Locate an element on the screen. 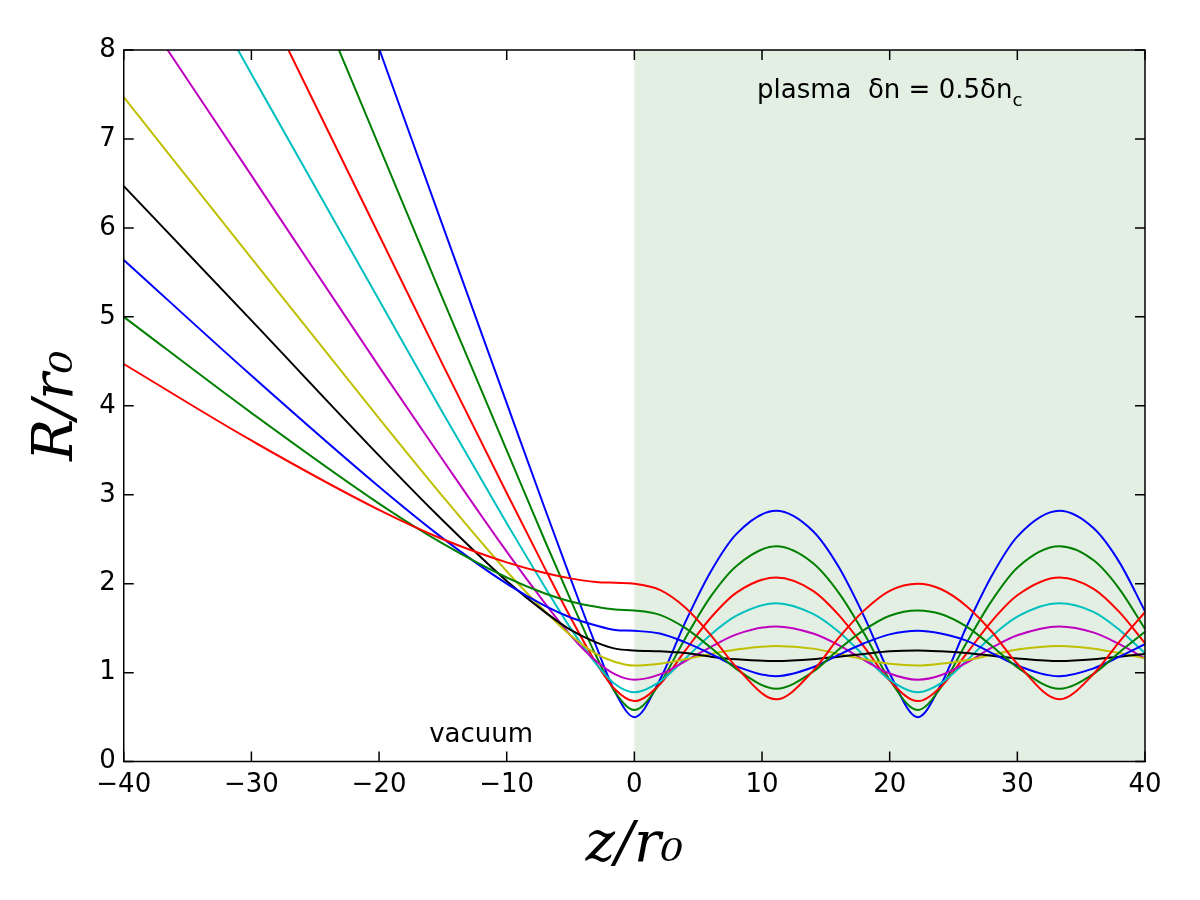 This screenshot has width=1200, height=900. x-tick-label: −30 is located at coordinates (251, 782).